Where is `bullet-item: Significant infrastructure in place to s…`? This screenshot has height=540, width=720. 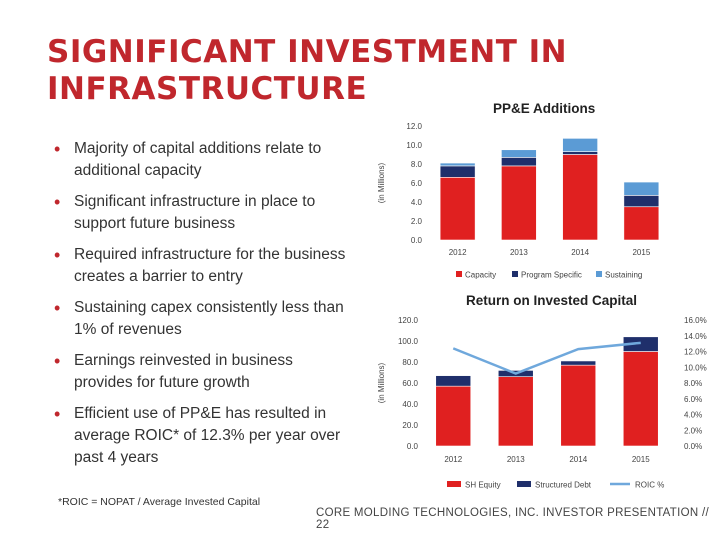 bullet-item: Significant infrastructure in place to s… is located at coordinates (202, 213).